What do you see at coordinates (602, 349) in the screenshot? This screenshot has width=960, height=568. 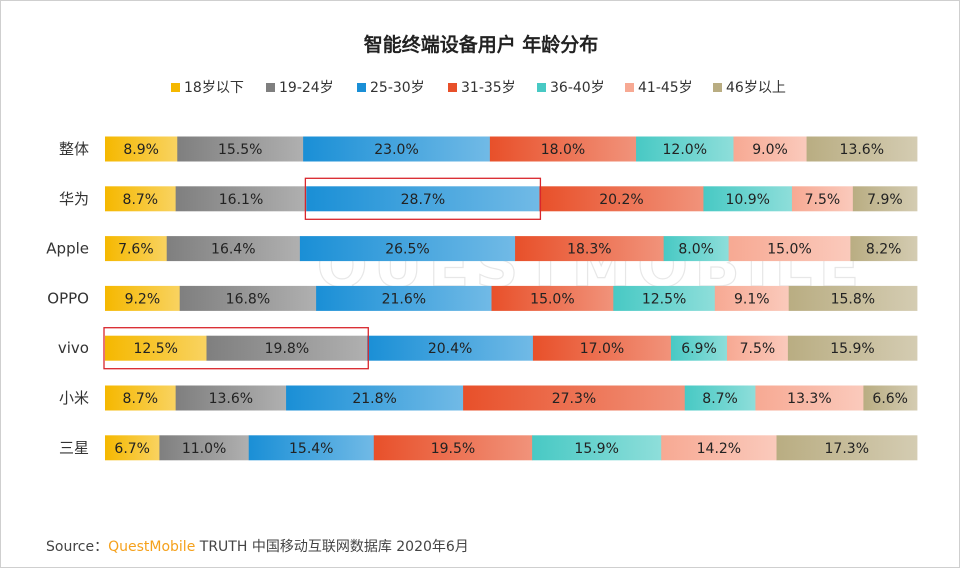 I see `value-label: 17.0%` at bounding box center [602, 349].